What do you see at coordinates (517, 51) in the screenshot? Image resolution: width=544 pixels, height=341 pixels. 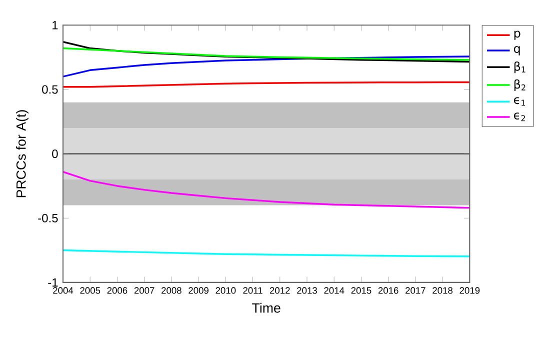 I see `legend-label: q` at bounding box center [517, 51].